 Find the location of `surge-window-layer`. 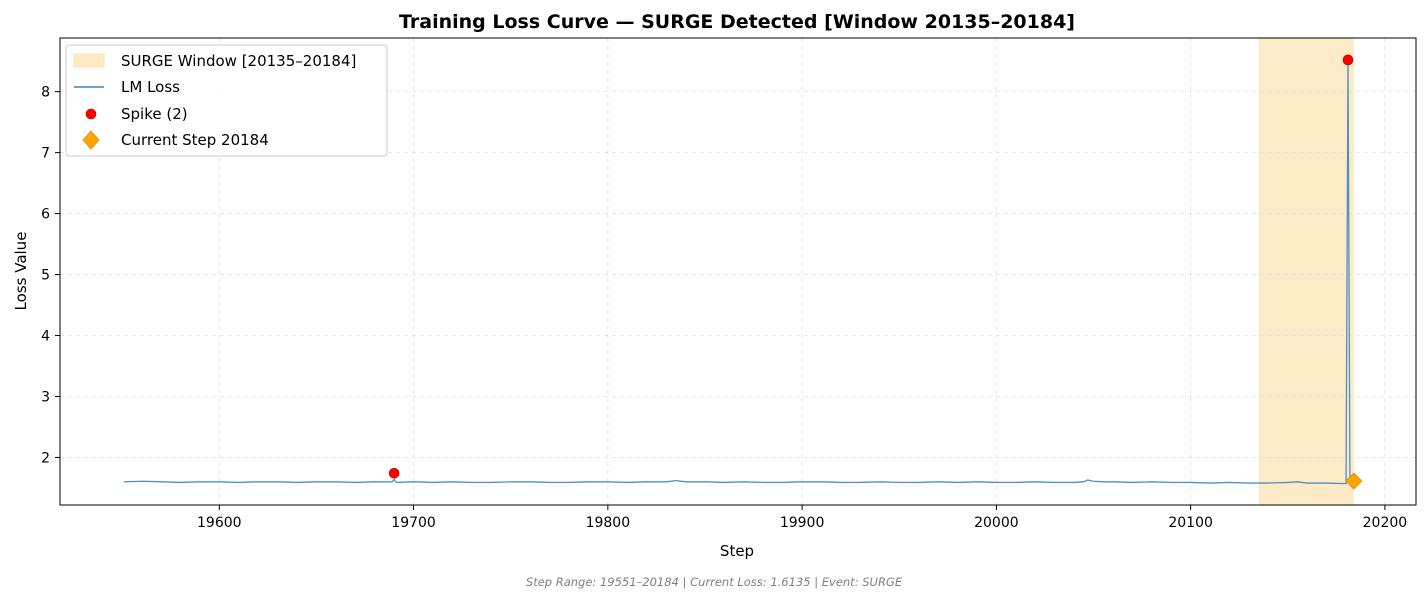

surge-window-layer is located at coordinates (1306, 271).